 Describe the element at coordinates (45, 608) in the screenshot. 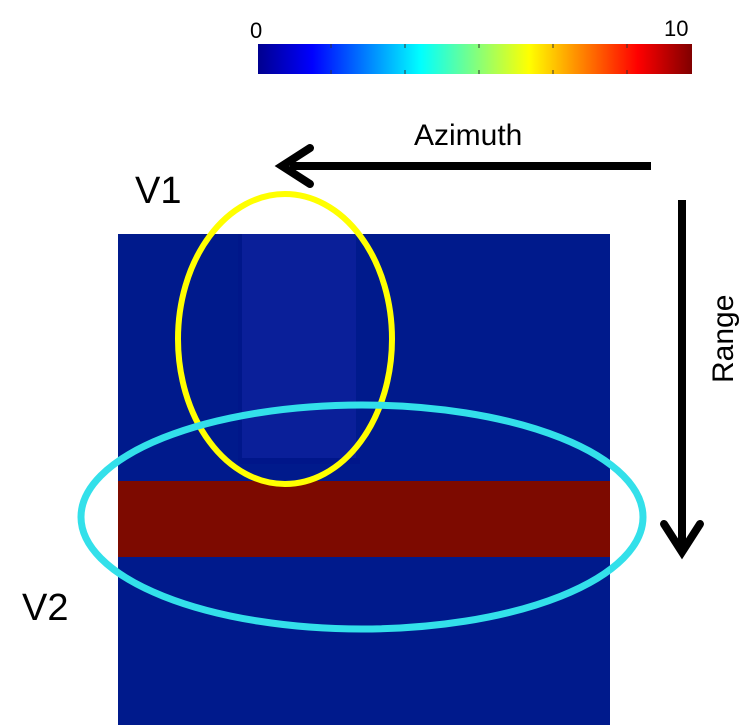

I see `v2-label: V2` at that location.